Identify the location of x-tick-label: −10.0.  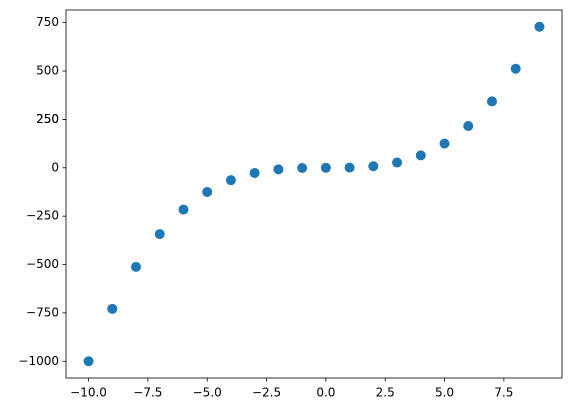
(88, 393).